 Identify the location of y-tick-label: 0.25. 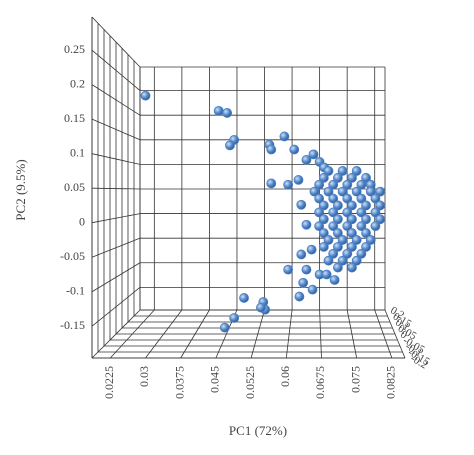
(74, 49).